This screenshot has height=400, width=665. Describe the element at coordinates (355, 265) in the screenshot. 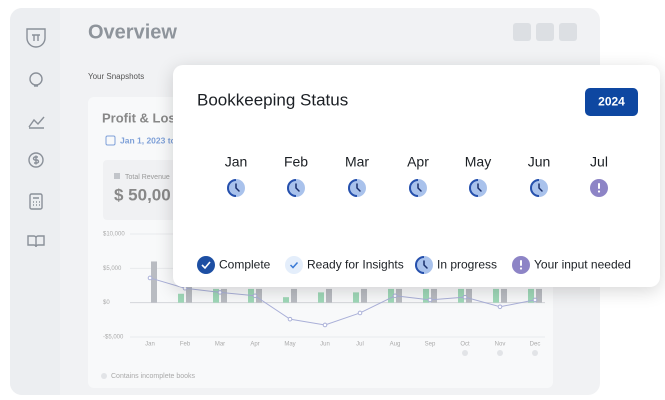

I see `legend-label: Ready for Insights` at that location.